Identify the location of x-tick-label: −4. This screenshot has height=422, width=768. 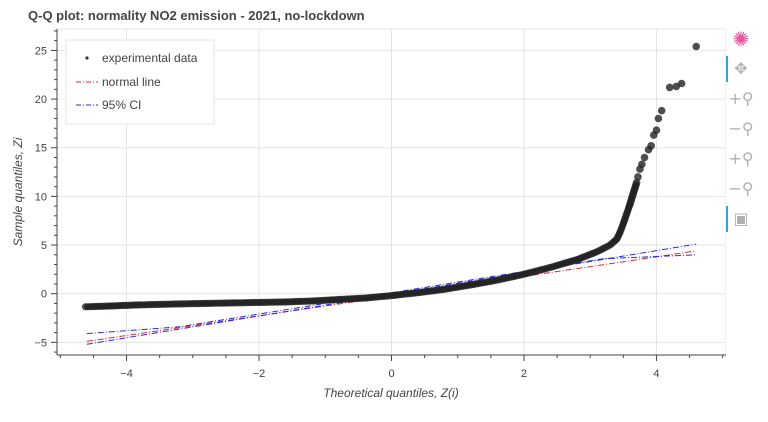
(126, 374).